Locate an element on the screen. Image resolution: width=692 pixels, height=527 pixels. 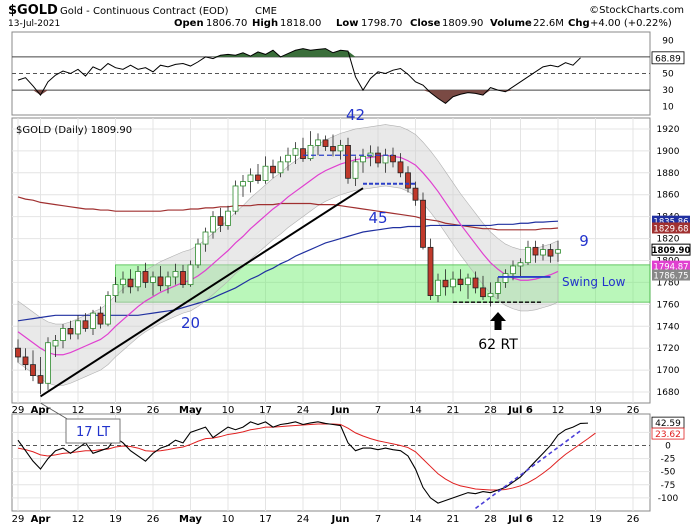
price-x-tick-label: 29 is located at coordinates (18, 410).